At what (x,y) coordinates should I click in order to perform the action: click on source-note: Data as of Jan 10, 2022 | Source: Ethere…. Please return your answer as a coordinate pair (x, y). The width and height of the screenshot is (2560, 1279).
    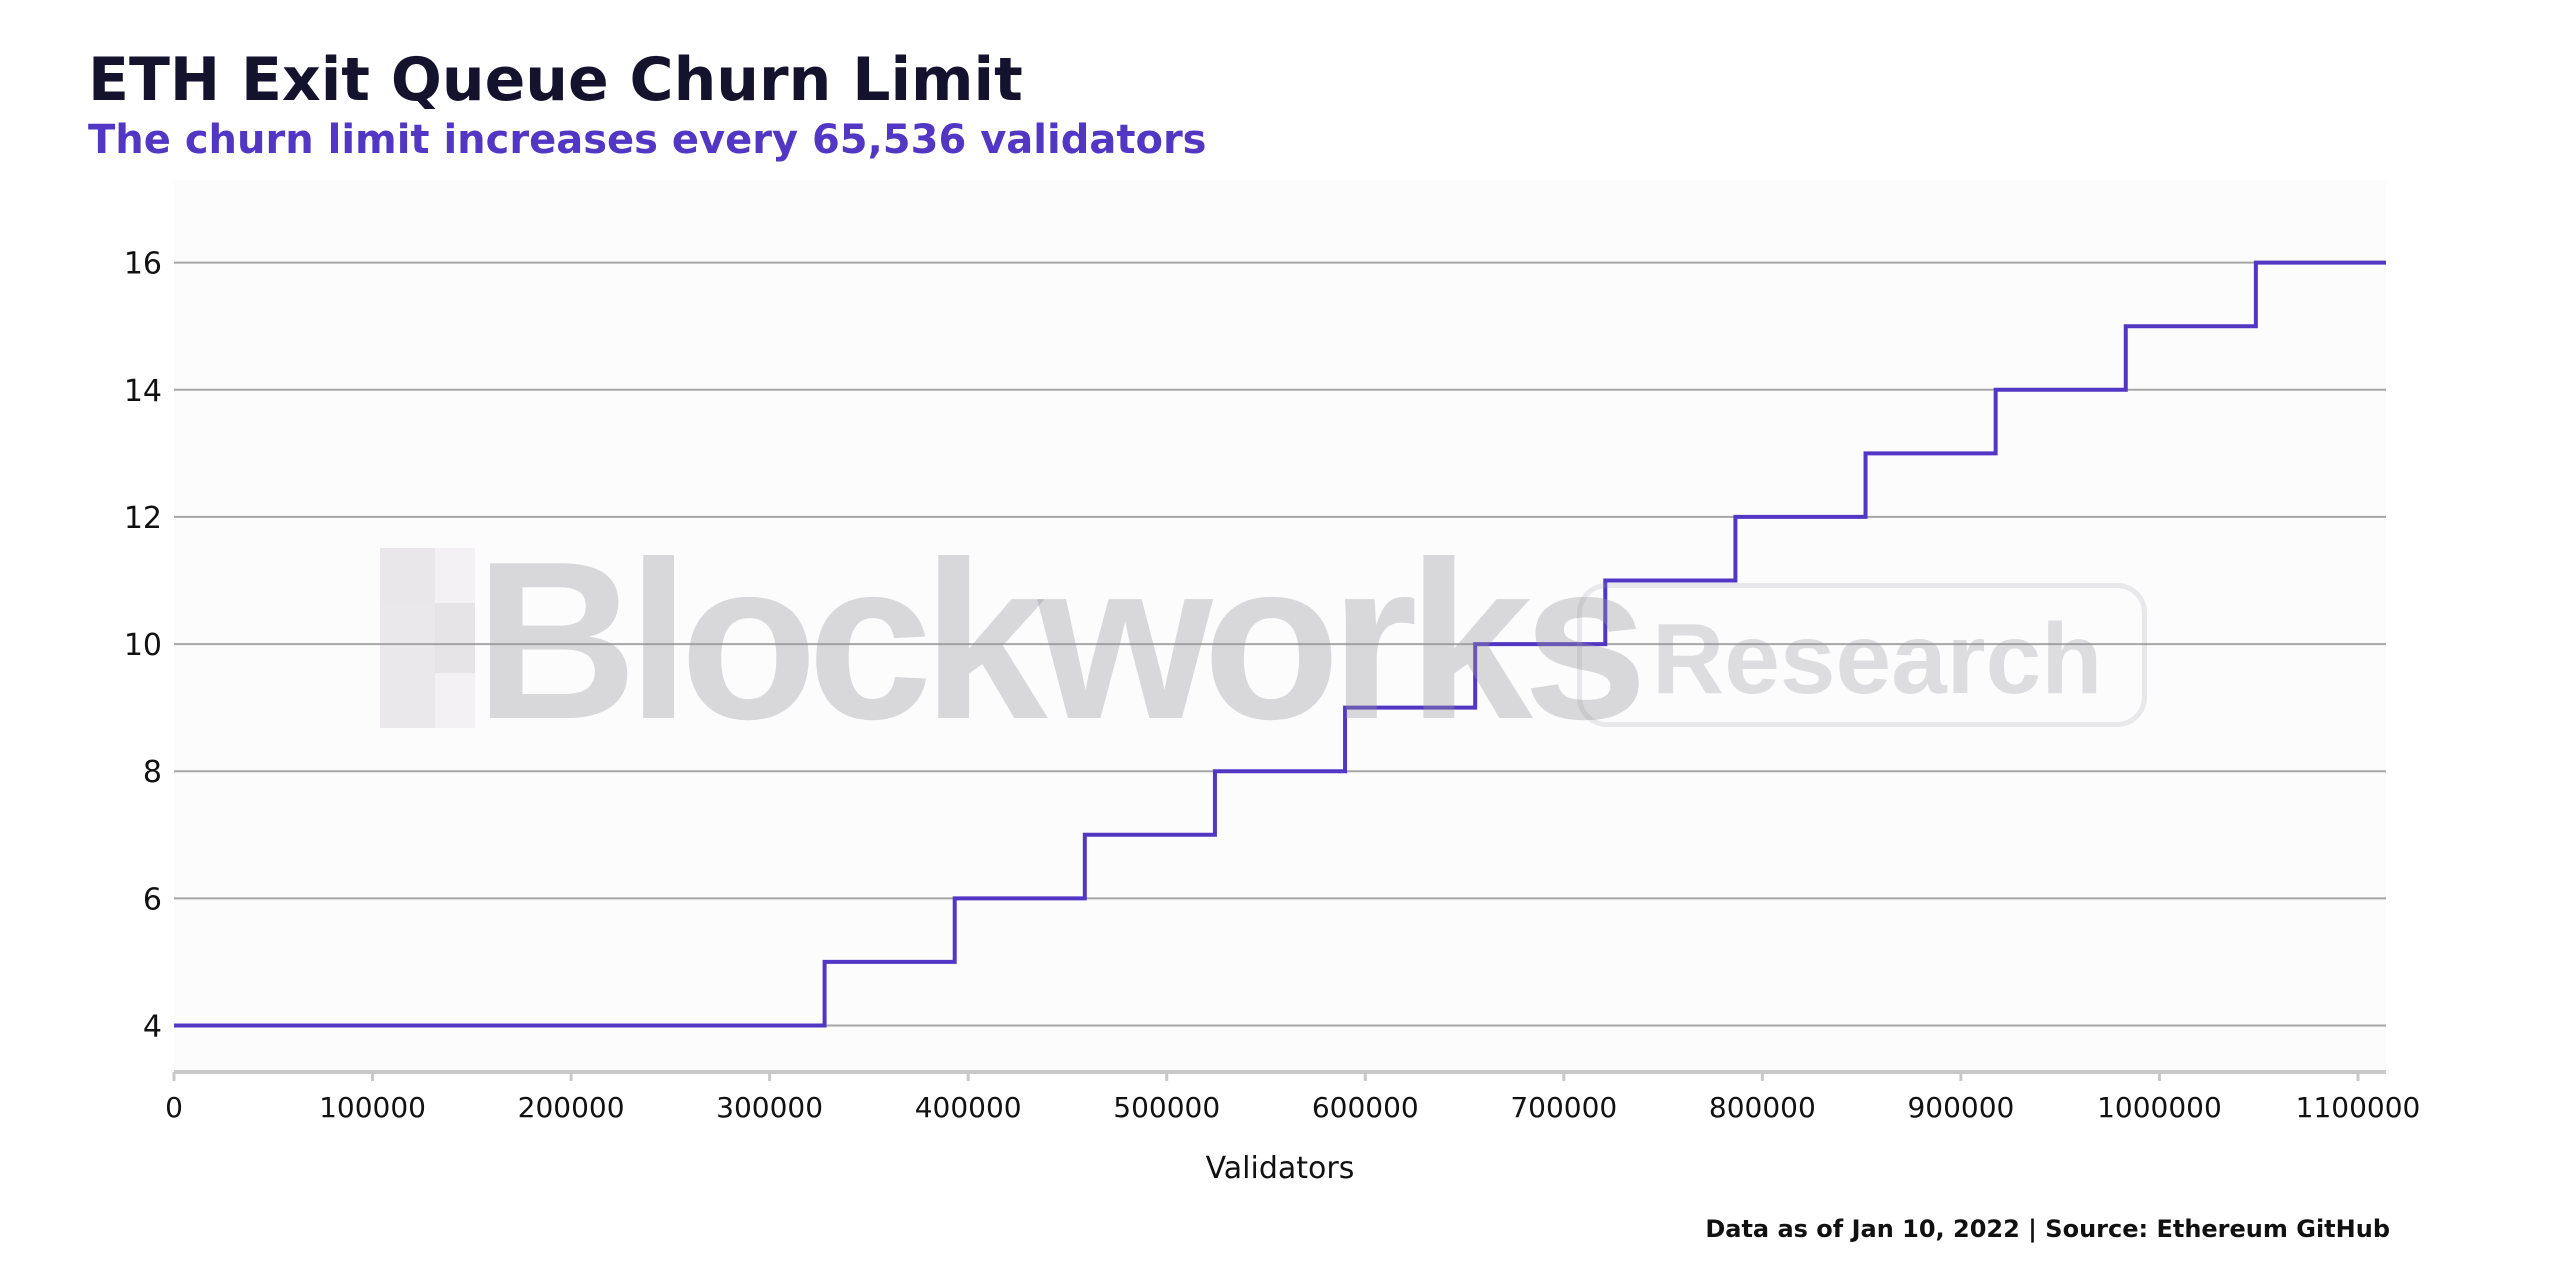
    Looking at the image, I should click on (2047, 1229).